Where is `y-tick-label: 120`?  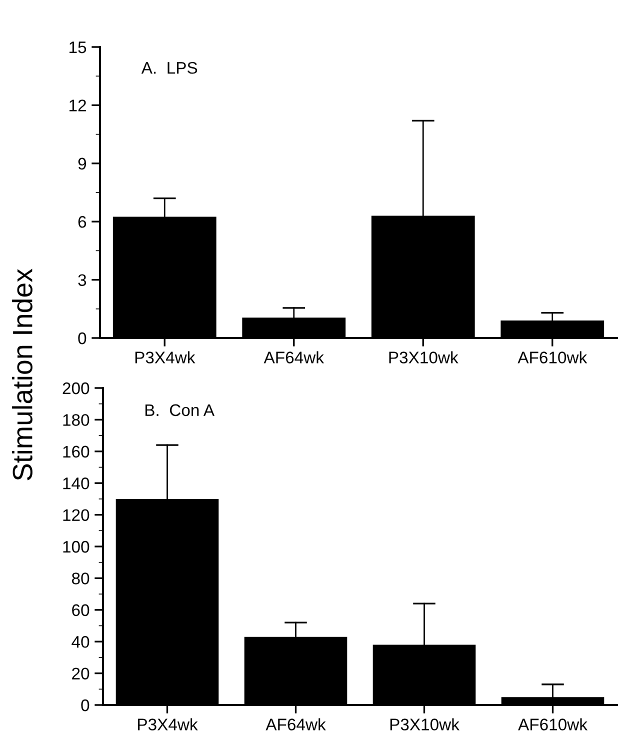
y-tick-label: 120 is located at coordinates (76, 515).